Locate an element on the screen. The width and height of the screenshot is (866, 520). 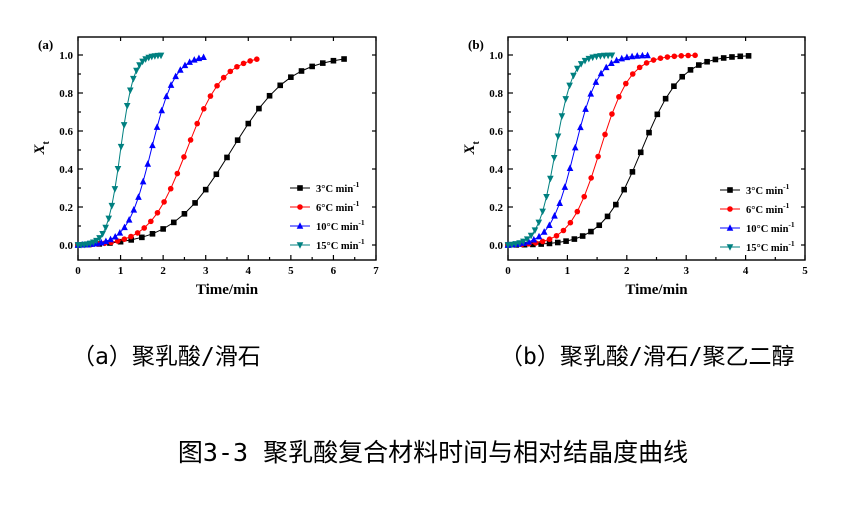
panel-label: (b) is located at coordinates (476, 44).